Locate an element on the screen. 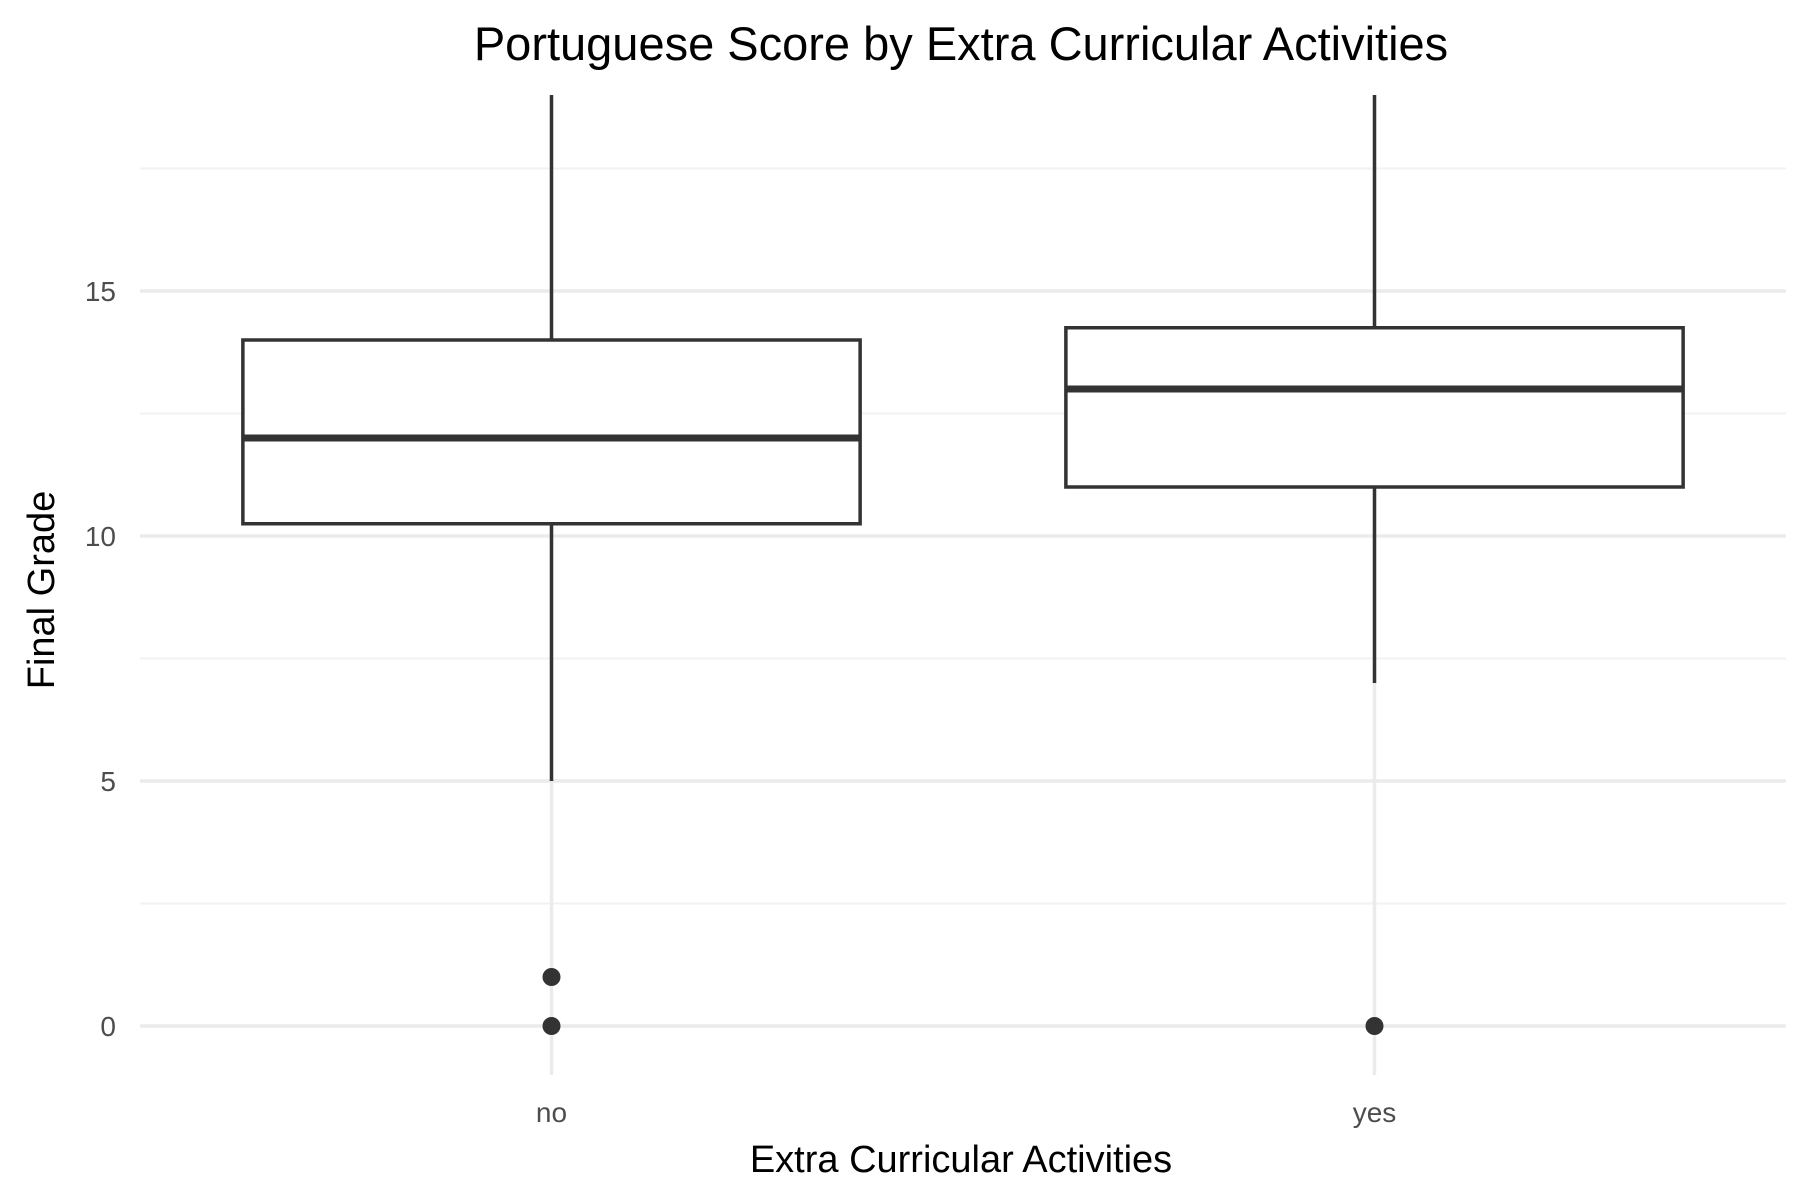 This screenshot has height=1200, width=1800. y-tick-label: 0 is located at coordinates (108, 1026).